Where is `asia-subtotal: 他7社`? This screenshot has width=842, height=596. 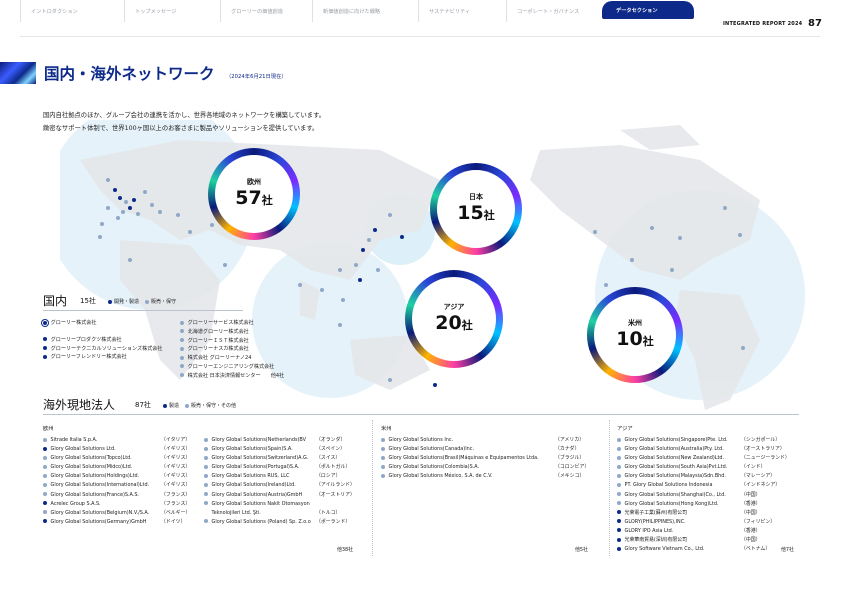 asia-subtotal: 他7社 is located at coordinates (787, 550).